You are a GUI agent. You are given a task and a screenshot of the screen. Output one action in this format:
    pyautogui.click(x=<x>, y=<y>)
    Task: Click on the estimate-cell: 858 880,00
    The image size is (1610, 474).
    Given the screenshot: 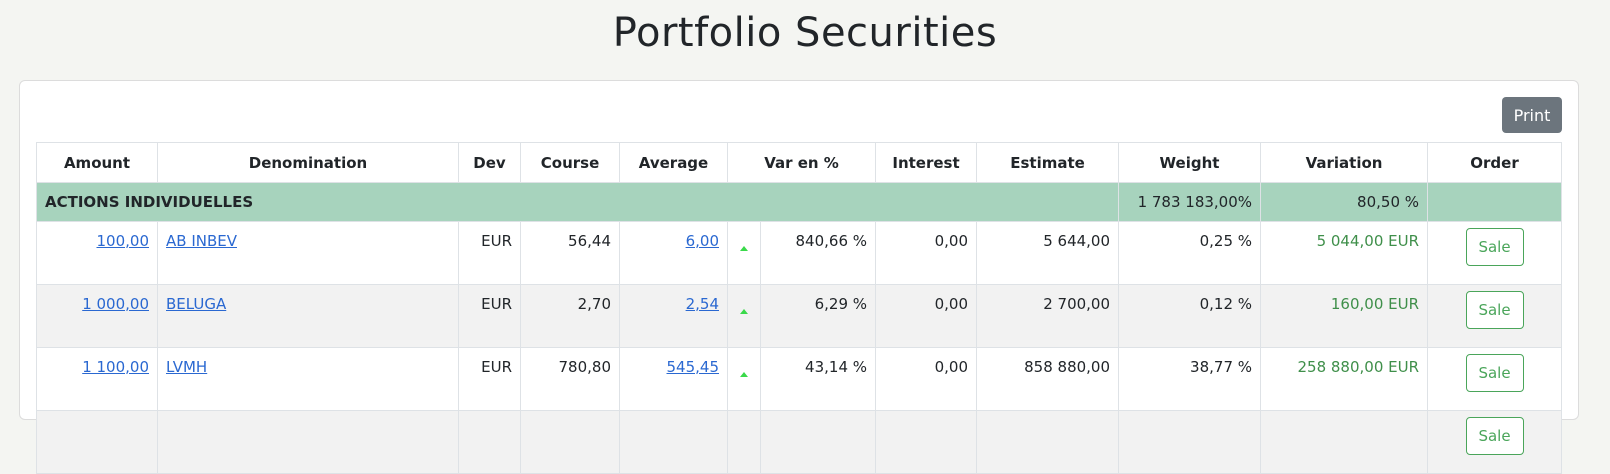 What is the action you would take?
    pyautogui.click(x=1048, y=379)
    